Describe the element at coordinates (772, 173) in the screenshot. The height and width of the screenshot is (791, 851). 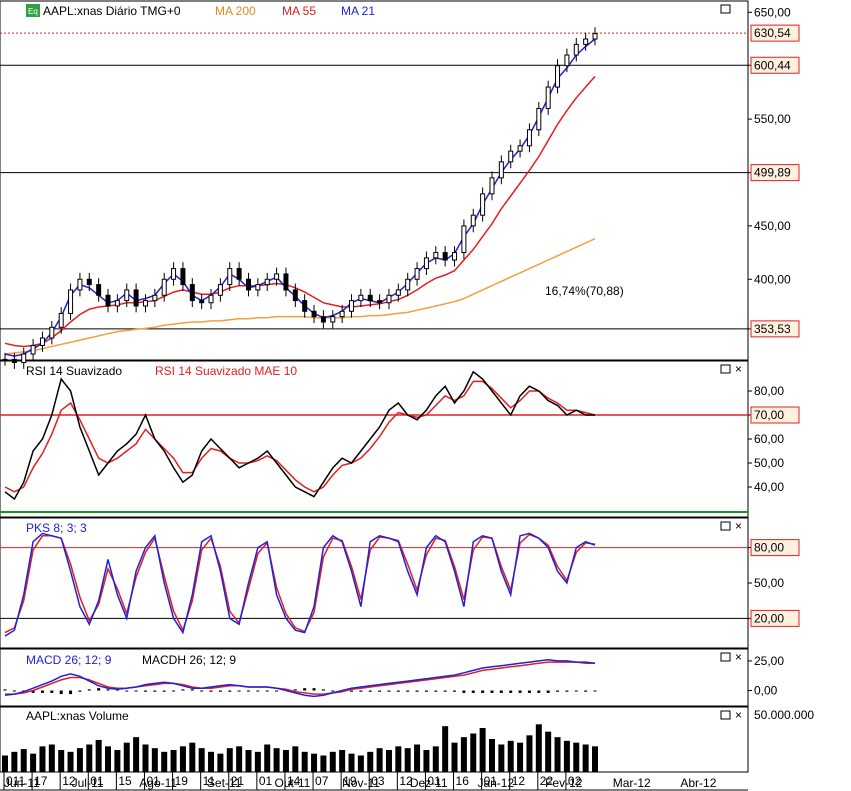
I see `y-tick-label: 499,89` at that location.